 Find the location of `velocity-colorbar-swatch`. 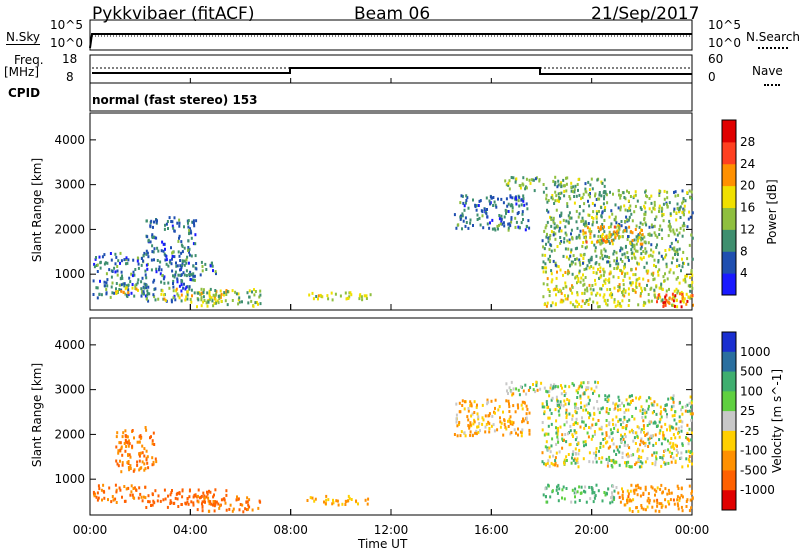

velocity-colorbar-swatch is located at coordinates (729, 342).